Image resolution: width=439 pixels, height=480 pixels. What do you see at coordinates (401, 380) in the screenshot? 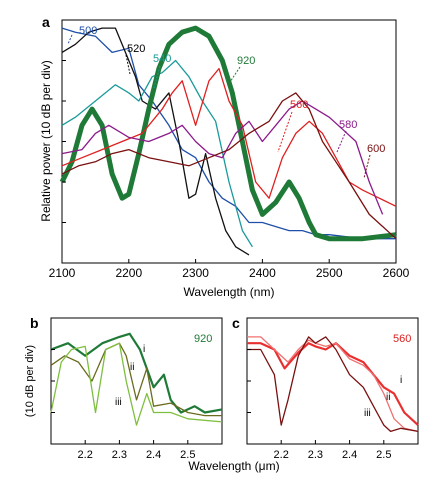
I see `panel-c-label-i: i` at bounding box center [401, 380].